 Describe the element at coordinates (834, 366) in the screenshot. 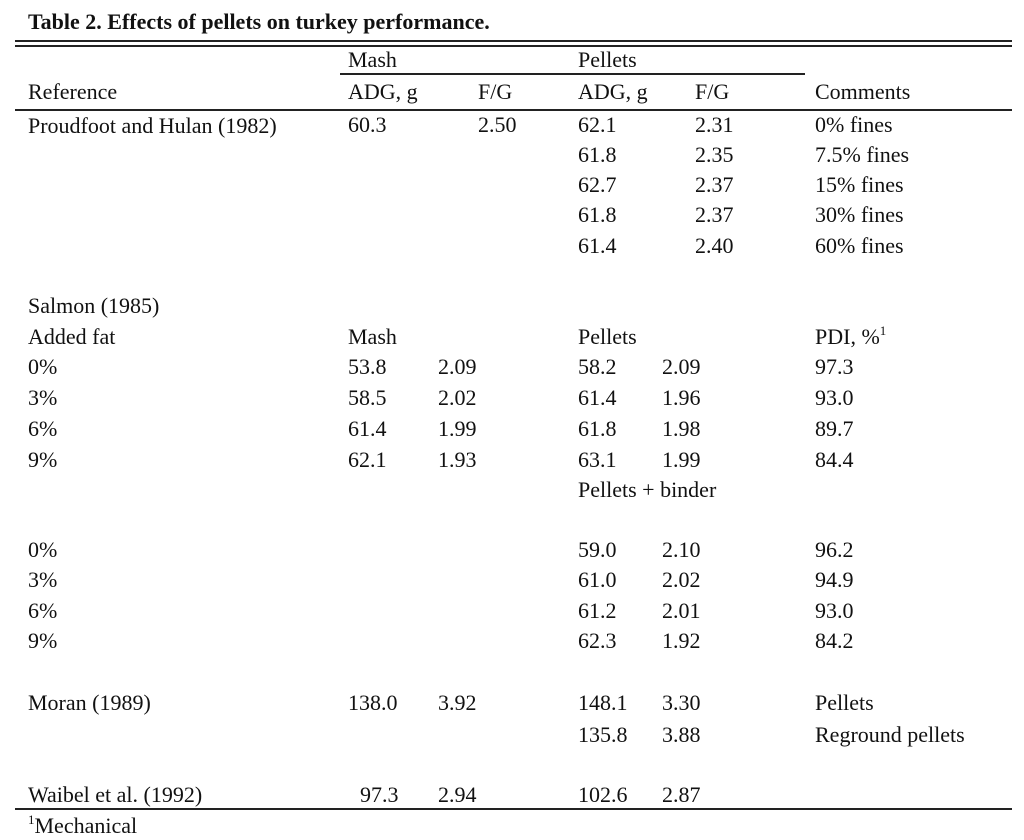

I see `comments-cell: 97.3` at that location.